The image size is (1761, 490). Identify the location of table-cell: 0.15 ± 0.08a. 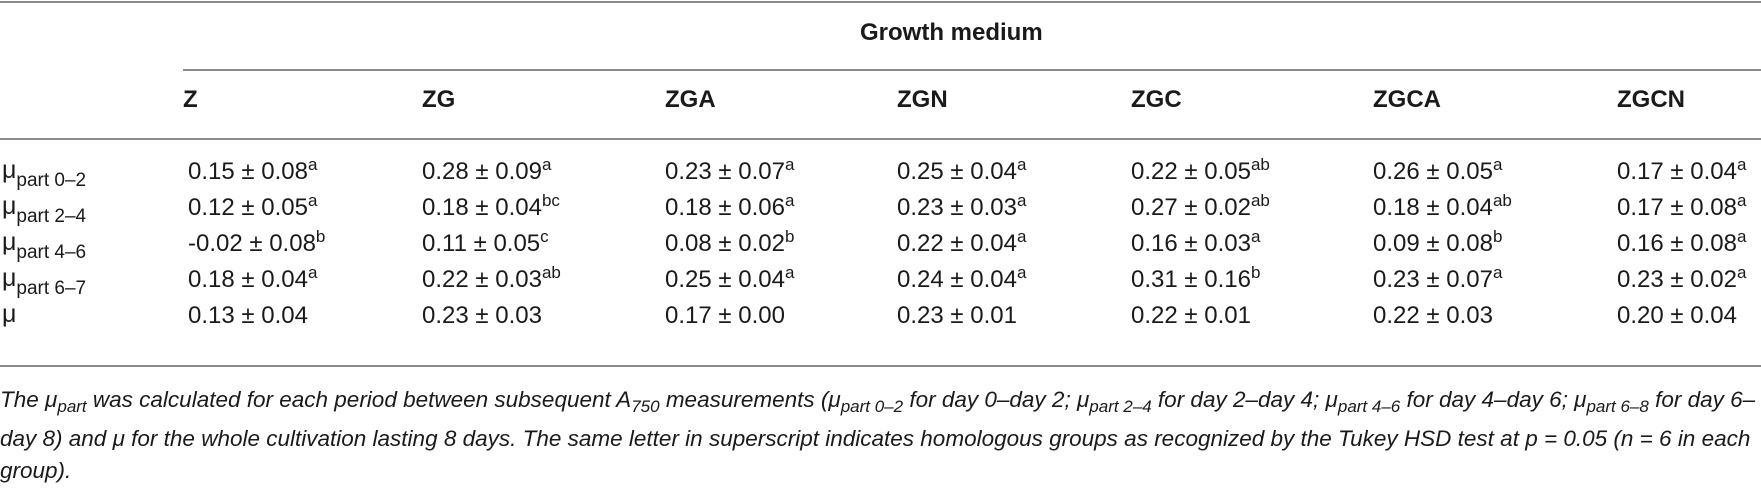
(252, 171).